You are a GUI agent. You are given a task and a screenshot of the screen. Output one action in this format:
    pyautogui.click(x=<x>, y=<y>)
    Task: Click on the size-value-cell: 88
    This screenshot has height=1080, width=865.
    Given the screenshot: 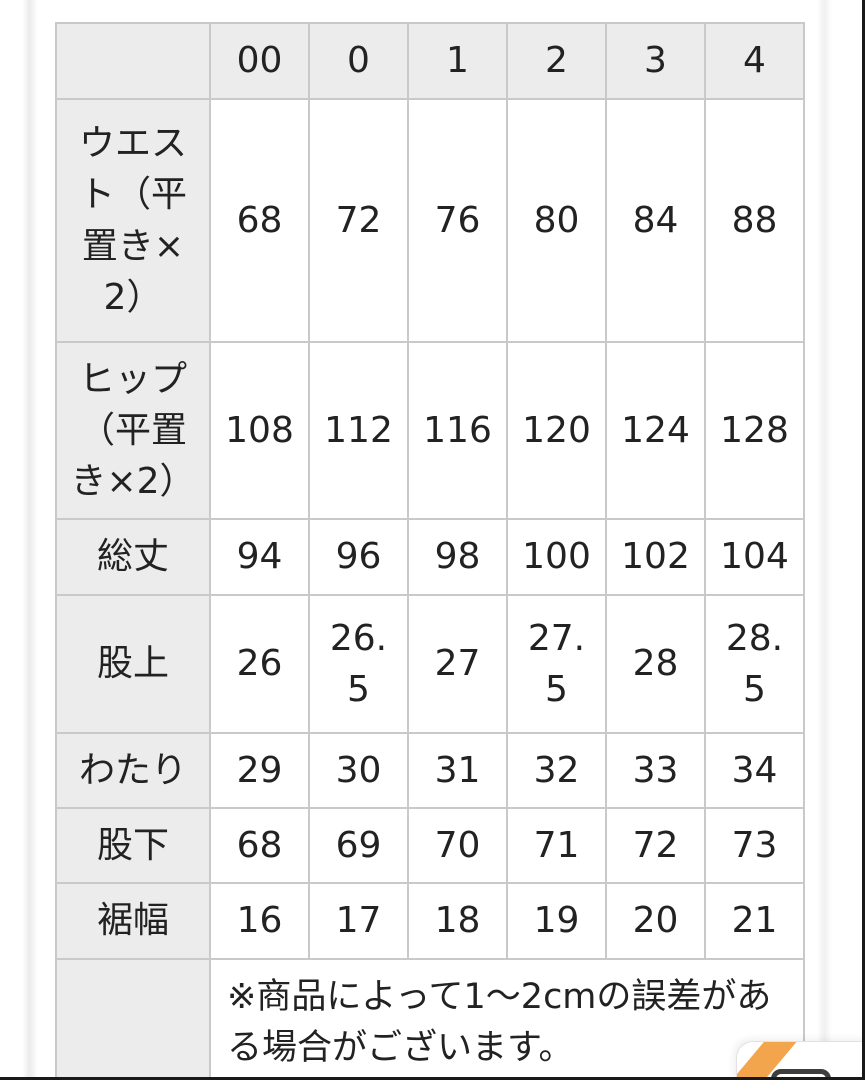 What is the action you would take?
    pyautogui.click(x=754, y=220)
    